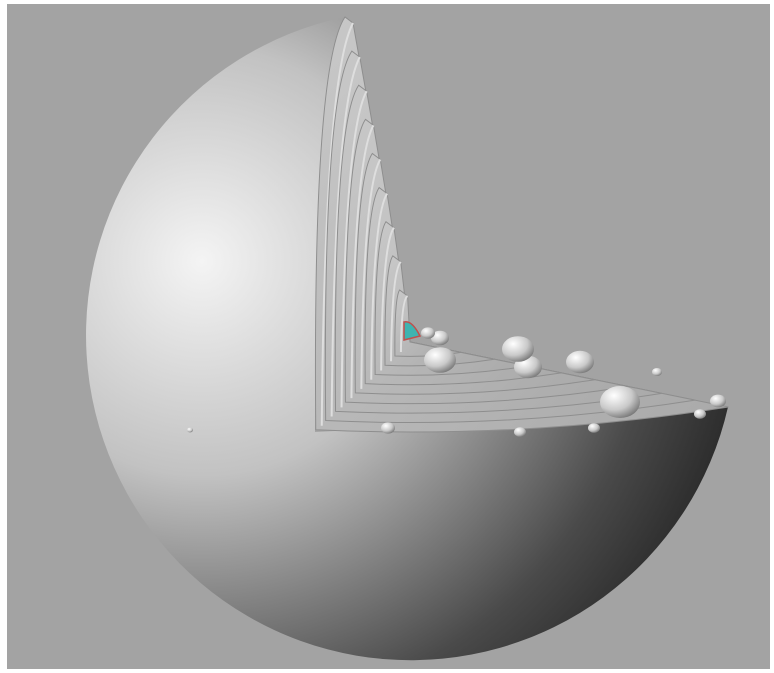  I want to click on spheres, so click(456, 382).